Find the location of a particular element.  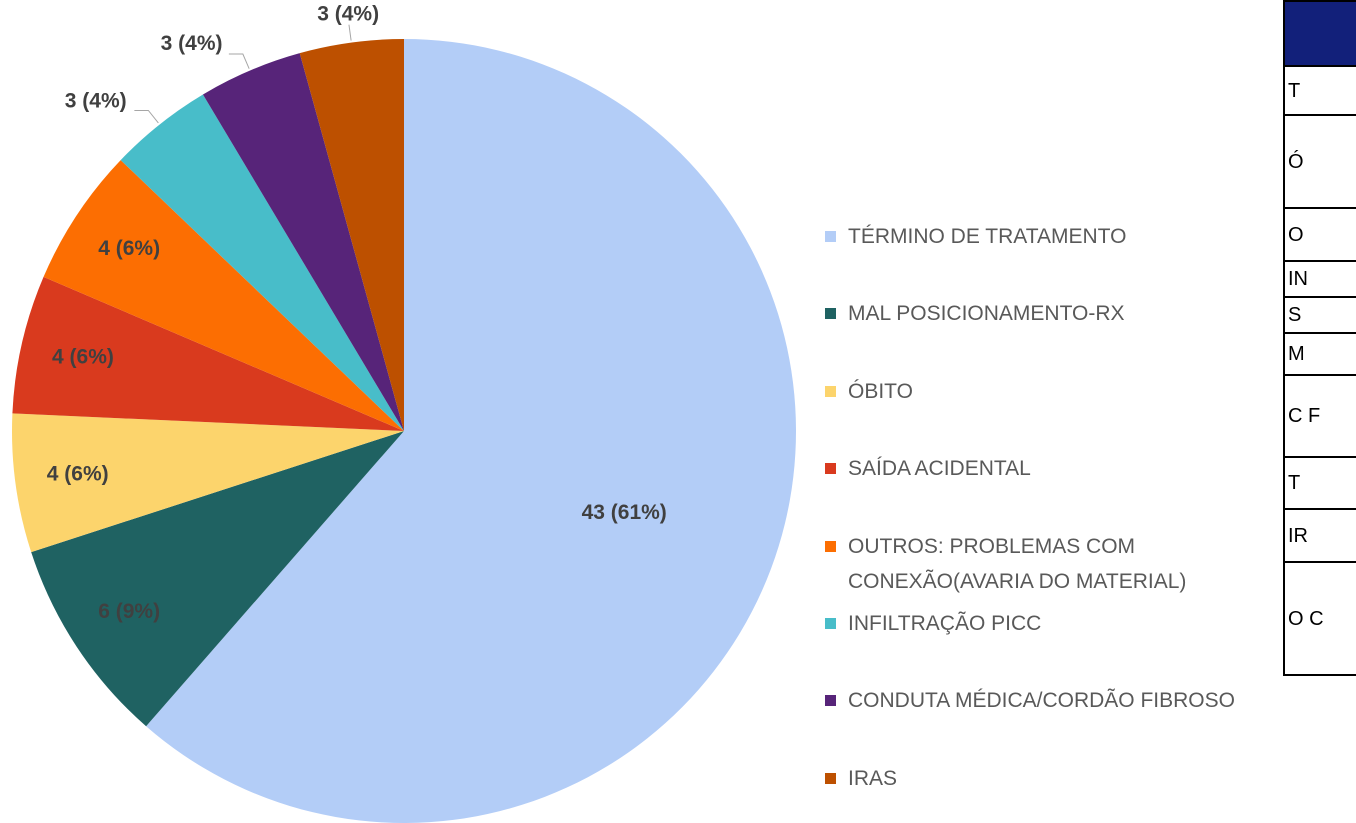

table-cell: O C is located at coordinates (1319, 618).